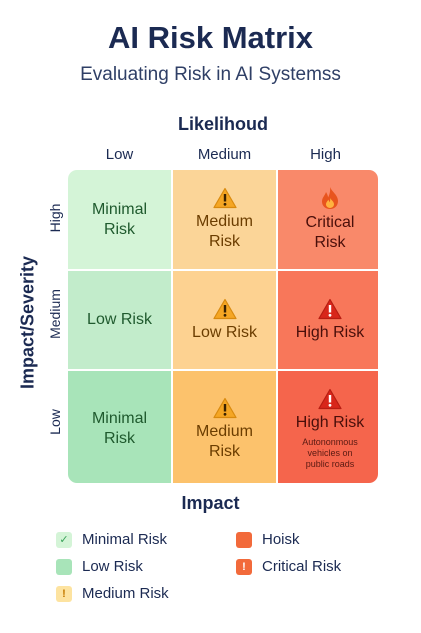 The image size is (421, 633). Describe the element at coordinates (224, 154) in the screenshot. I see `column-label-medium: Medium` at that location.